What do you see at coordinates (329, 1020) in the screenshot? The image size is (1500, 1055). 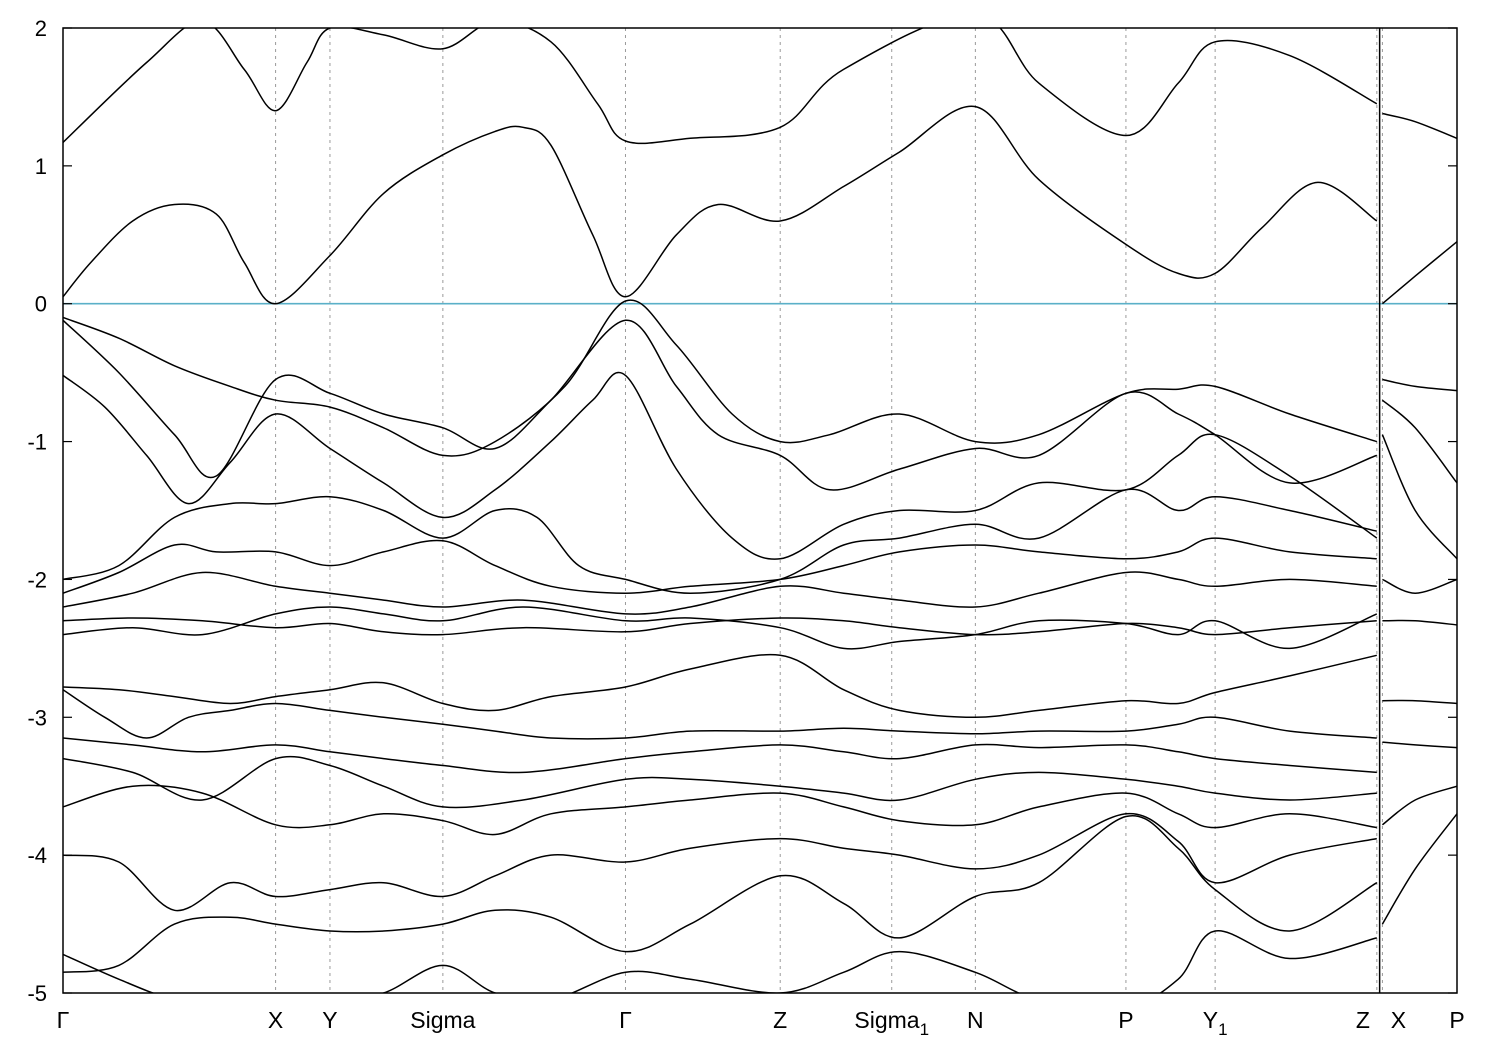 I see `xtick-label-2: Y` at bounding box center [329, 1020].